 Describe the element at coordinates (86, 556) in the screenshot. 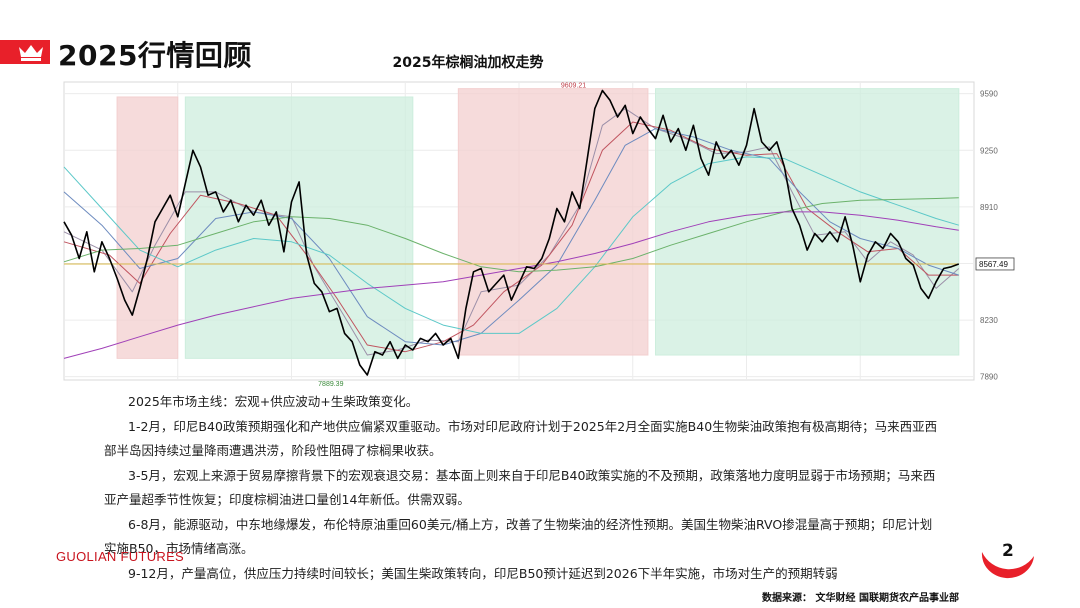

I see `brand-bold: GUOLIAN` at that location.